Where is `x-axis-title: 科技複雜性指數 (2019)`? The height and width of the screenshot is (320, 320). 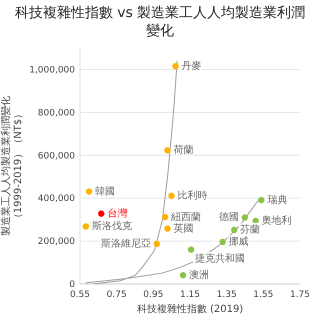 x-axis-title: 科技複雜性指數 (2019) is located at coordinates (190, 309).